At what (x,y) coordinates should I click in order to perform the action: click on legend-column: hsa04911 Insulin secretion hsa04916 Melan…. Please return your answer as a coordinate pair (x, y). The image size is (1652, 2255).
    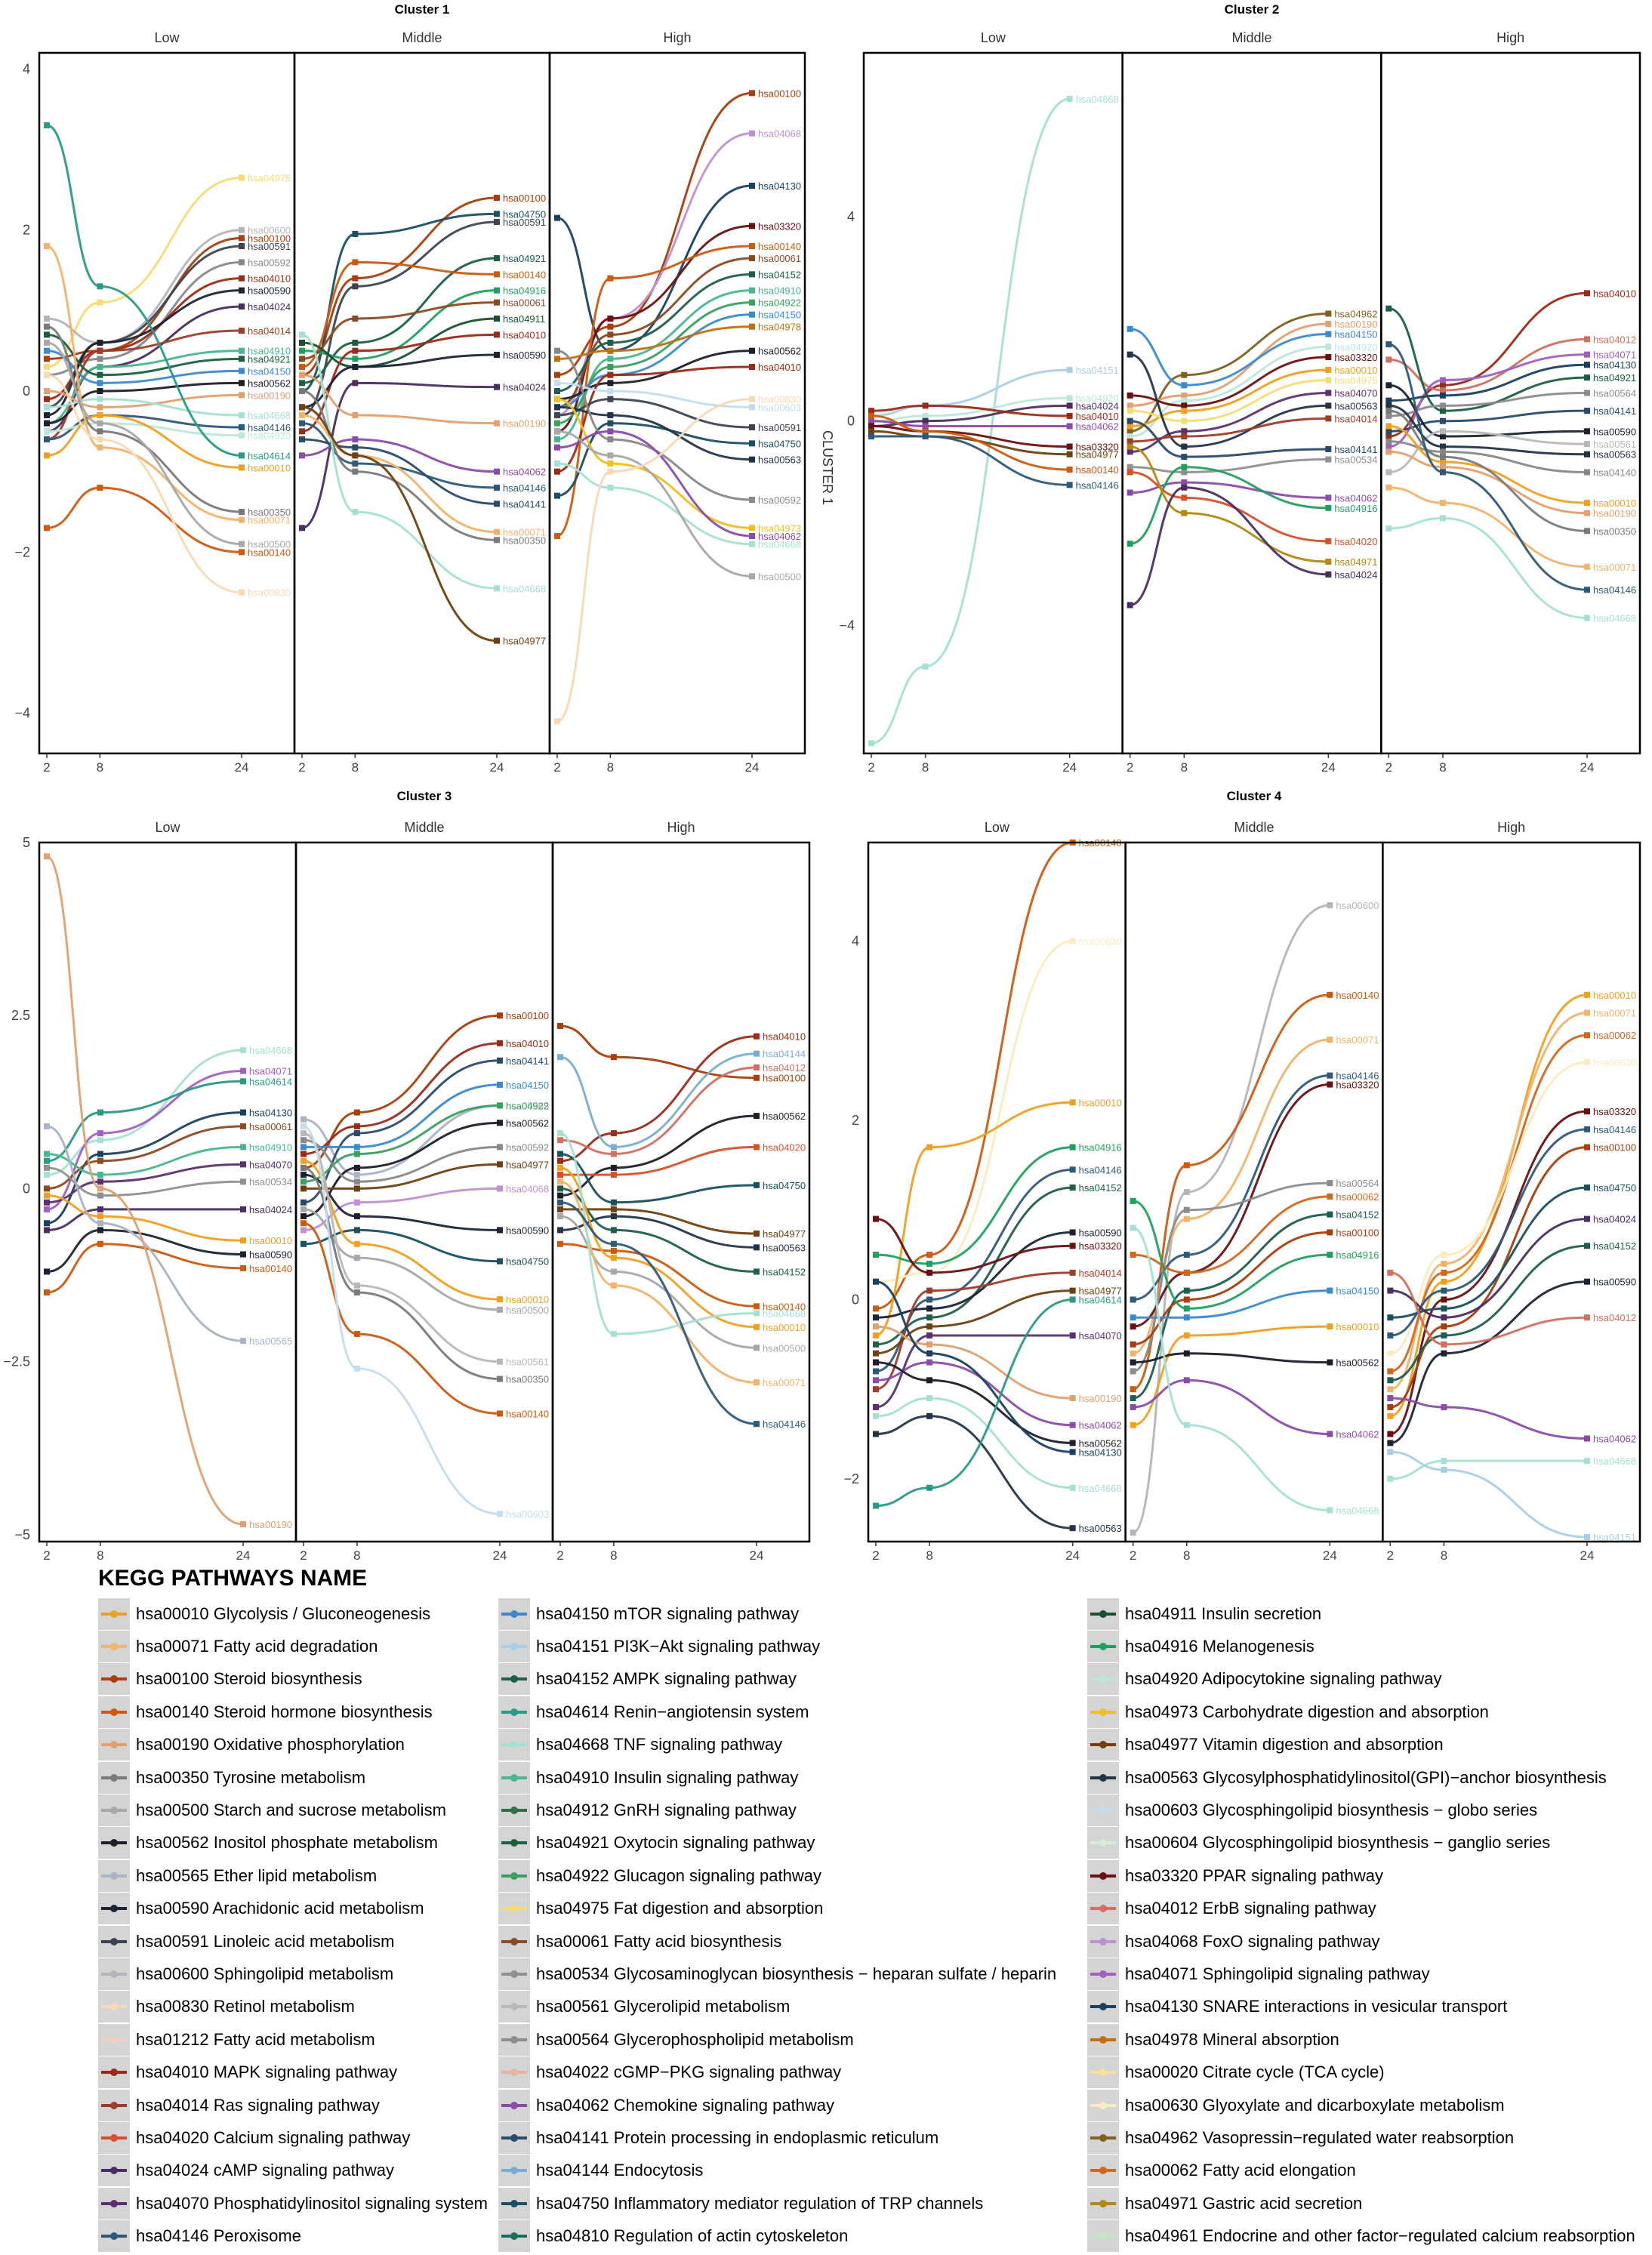
    Looking at the image, I should click on (1361, 1925).